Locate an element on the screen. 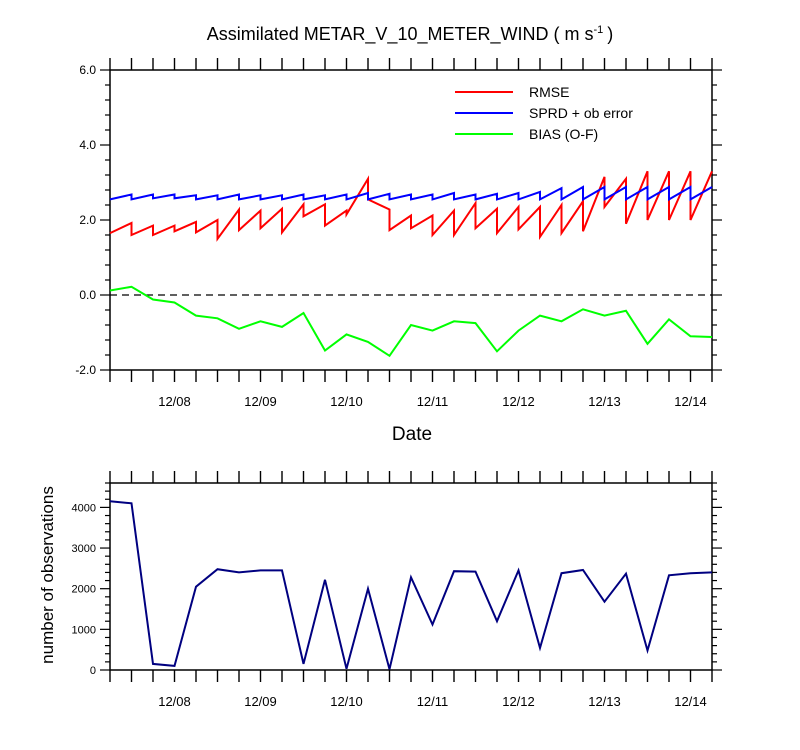 This screenshot has height=750, width=800. top-x-tick-label: 12/10 is located at coordinates (346, 401).